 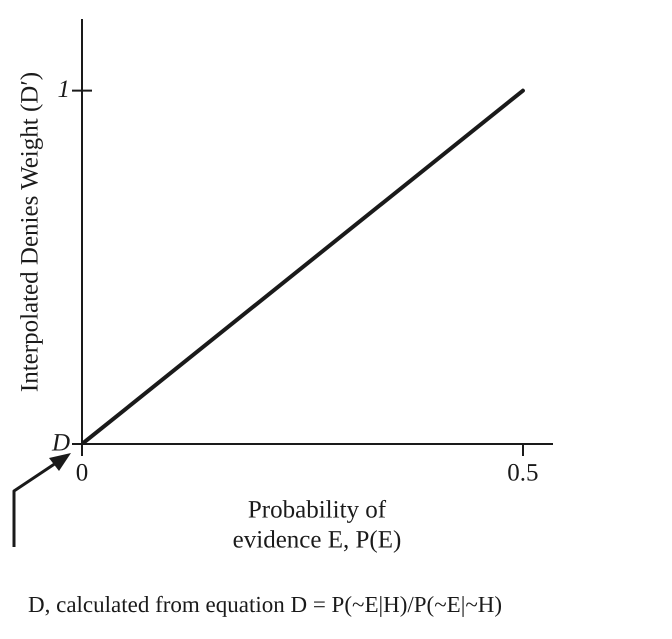 I want to click on x-axis-title: Probability of evidence E, P(E), so click(x=317, y=525).